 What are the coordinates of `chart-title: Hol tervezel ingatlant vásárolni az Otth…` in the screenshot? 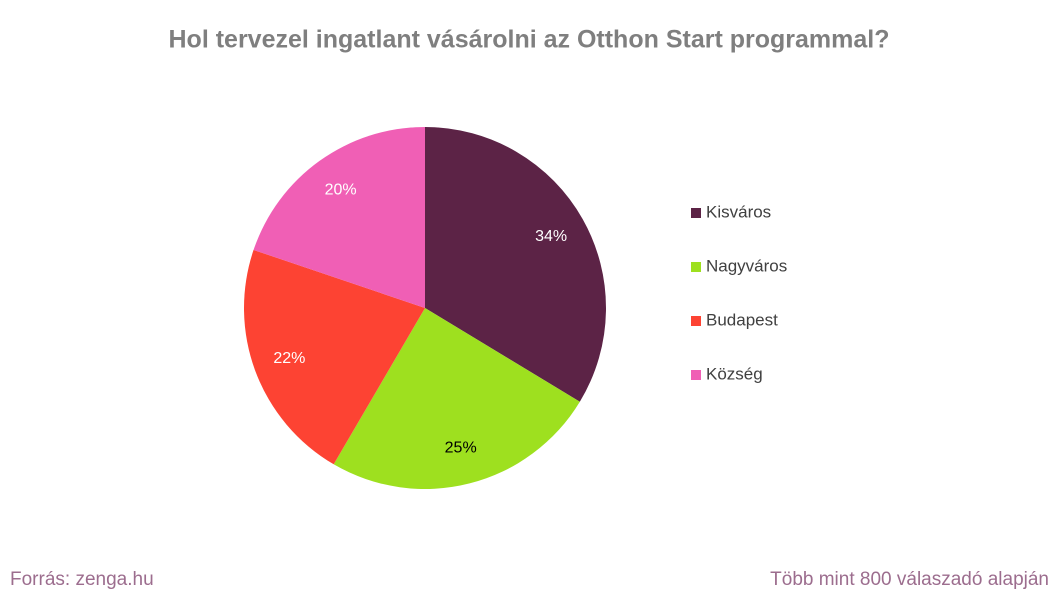 It's located at (529, 40).